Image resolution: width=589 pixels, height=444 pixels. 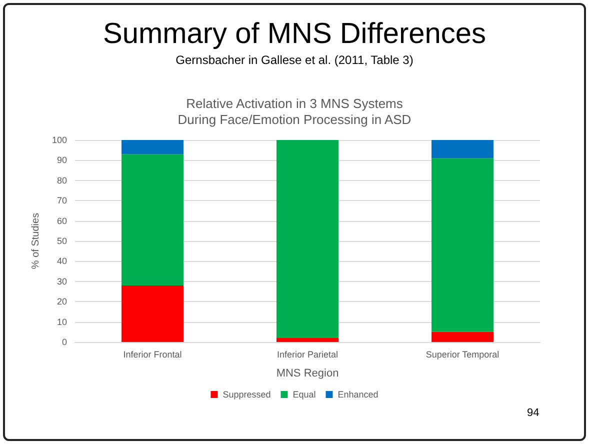 What do you see at coordinates (307, 374) in the screenshot?
I see `x-axis-title: MNS Region` at bounding box center [307, 374].